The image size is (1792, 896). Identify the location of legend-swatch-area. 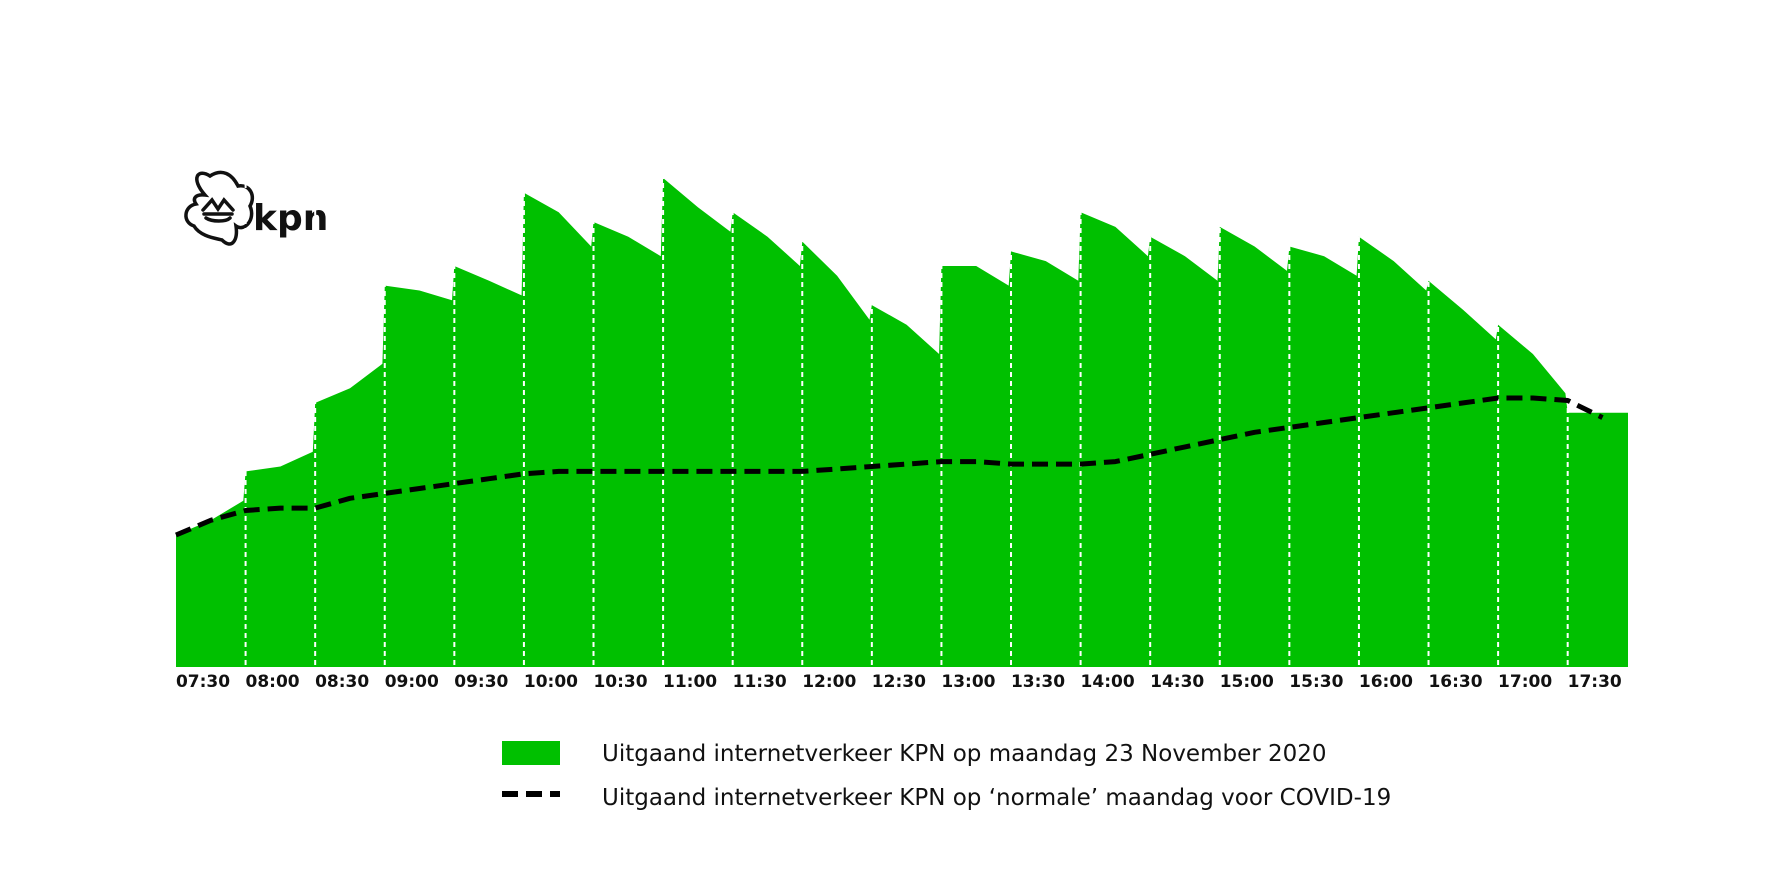
(531, 753).